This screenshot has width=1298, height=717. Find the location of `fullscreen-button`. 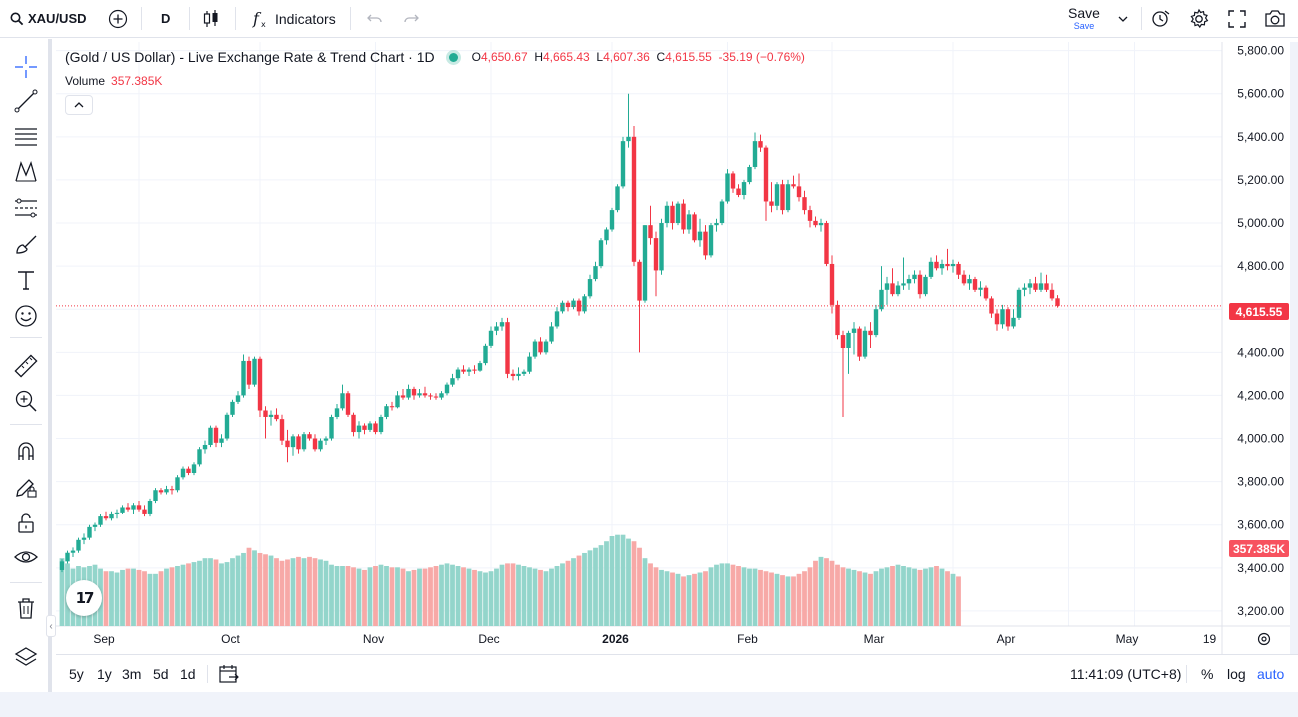

fullscreen-button is located at coordinates (1237, 18).